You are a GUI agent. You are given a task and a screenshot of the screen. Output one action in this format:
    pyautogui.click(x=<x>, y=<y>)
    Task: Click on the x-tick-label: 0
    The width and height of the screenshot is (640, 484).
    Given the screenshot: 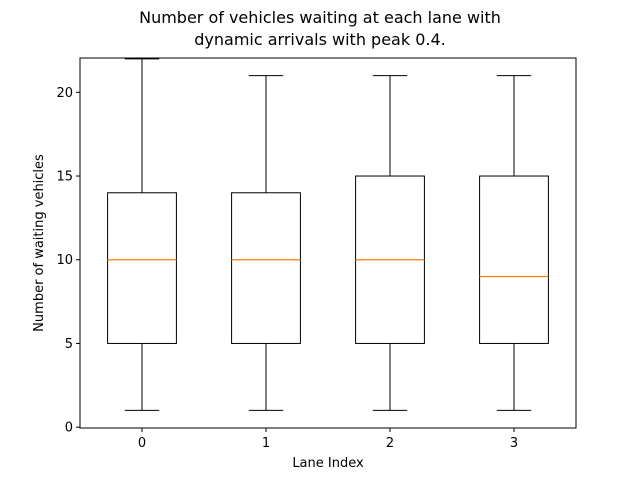 What is the action you would take?
    pyautogui.click(x=142, y=443)
    